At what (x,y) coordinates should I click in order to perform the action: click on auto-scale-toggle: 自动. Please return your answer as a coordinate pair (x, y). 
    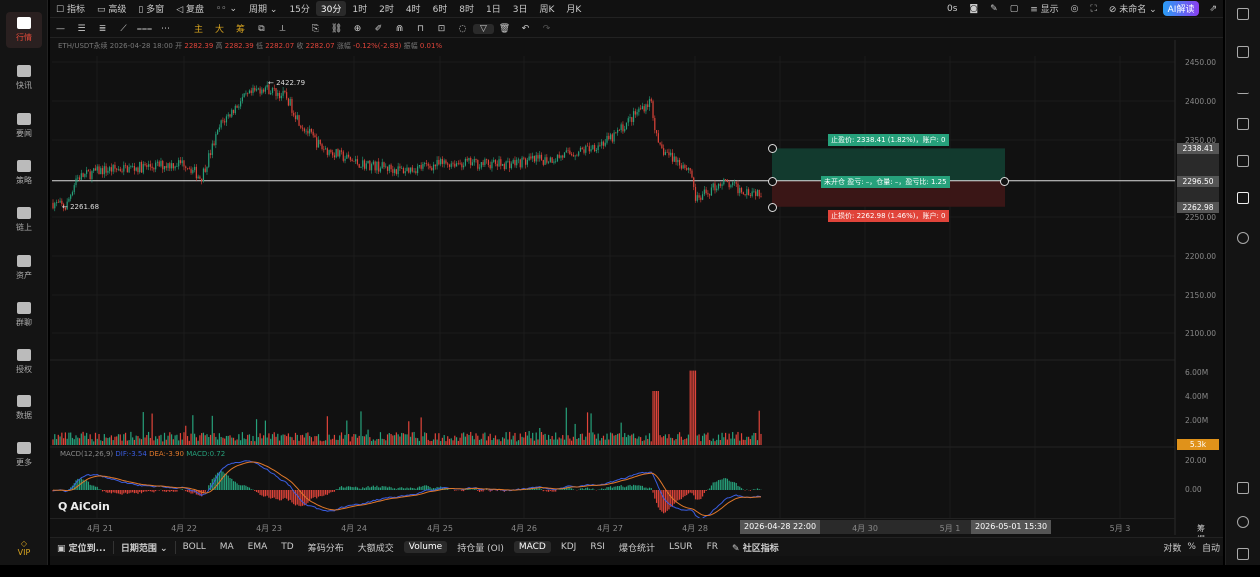
    Looking at the image, I should click on (1210, 548).